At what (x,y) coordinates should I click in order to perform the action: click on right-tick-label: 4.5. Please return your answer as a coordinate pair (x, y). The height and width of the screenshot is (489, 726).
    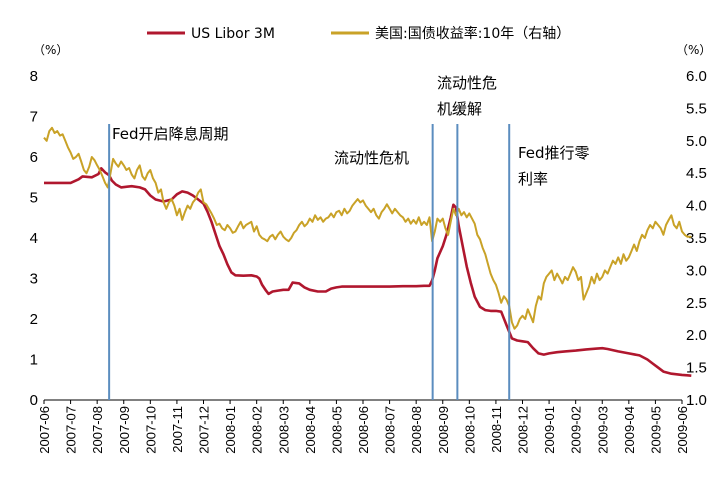
    Looking at the image, I should click on (696, 173).